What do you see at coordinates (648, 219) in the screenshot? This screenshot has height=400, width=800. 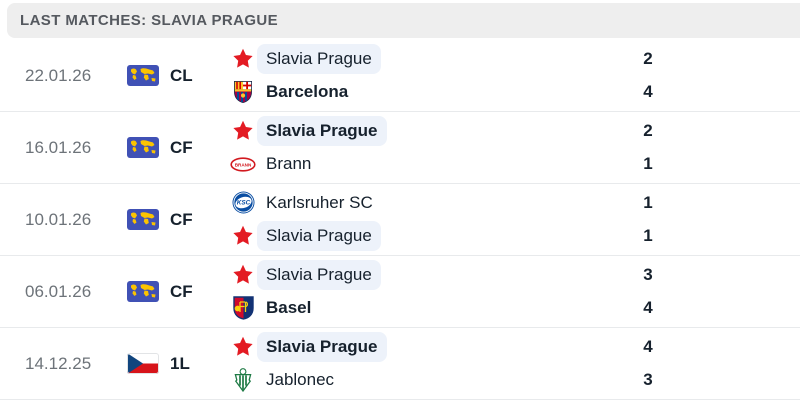 I see `match-scores: 1 1` at bounding box center [648, 219].